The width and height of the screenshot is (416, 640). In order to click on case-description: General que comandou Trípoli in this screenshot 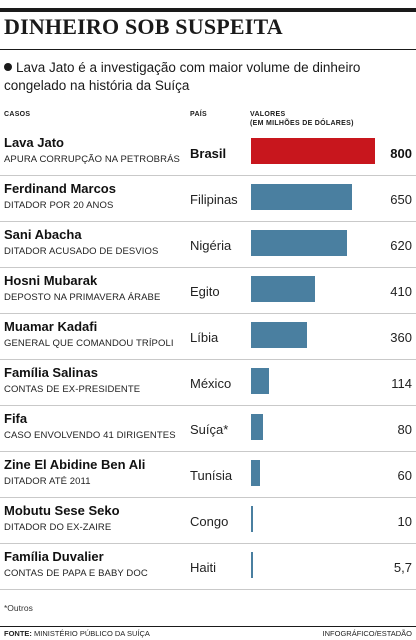, I will do `click(89, 343)`.